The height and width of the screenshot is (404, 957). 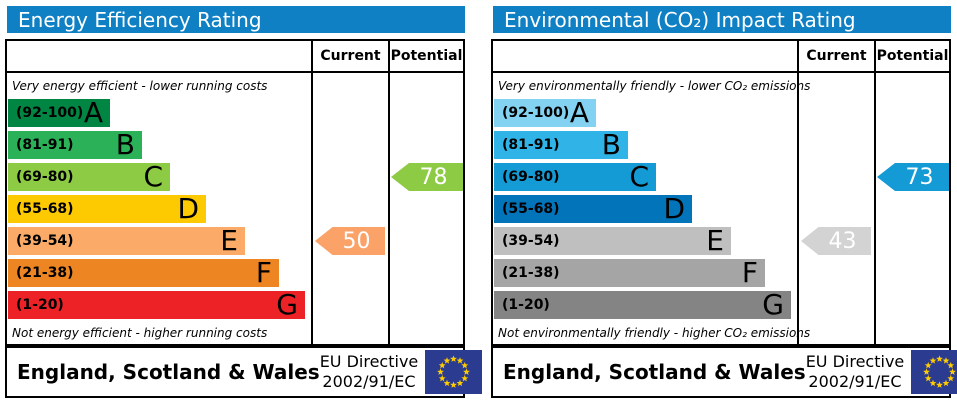 What do you see at coordinates (356, 241) in the screenshot?
I see `current-rating-value: 50` at bounding box center [356, 241].